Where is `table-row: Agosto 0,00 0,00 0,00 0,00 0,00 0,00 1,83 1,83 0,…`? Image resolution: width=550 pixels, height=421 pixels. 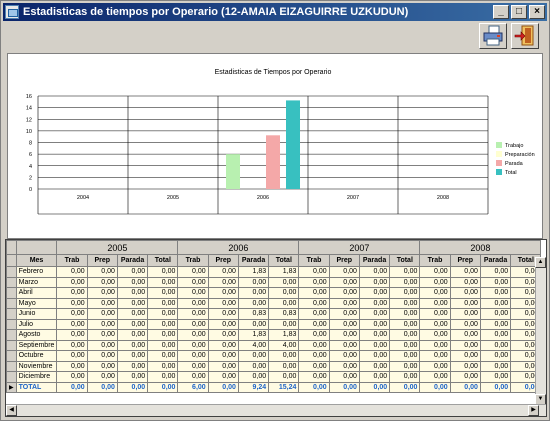 table-row: Agosto 0,00 0,00 0,00 0,00 0,00 0,00 1,83 1,83 0,… is located at coordinates (274, 335).